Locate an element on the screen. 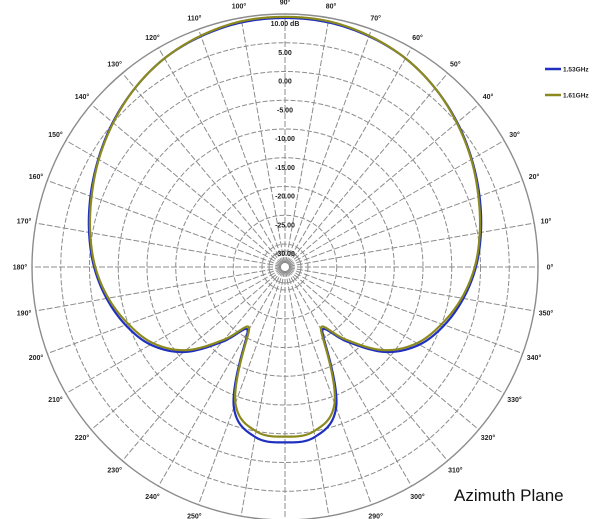 The width and height of the screenshot is (613, 519). radial-tick-label: -25.00 is located at coordinates (285, 225).